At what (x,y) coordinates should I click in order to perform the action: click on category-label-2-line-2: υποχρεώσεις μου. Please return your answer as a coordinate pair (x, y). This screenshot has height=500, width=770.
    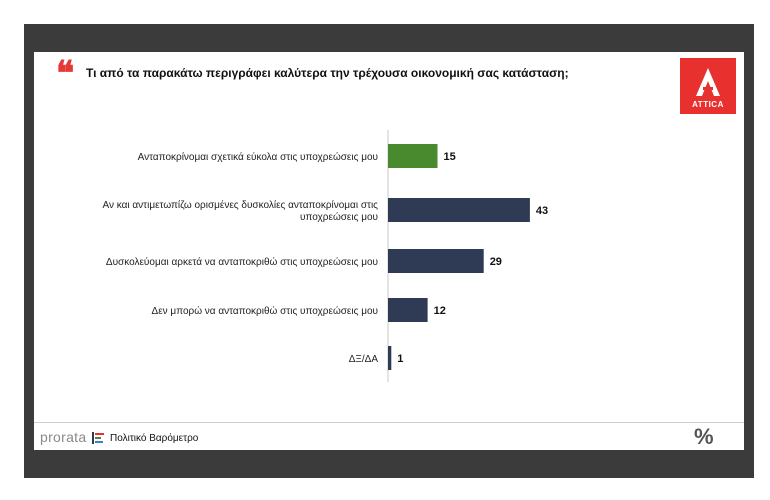
    Looking at the image, I should click on (339, 217).